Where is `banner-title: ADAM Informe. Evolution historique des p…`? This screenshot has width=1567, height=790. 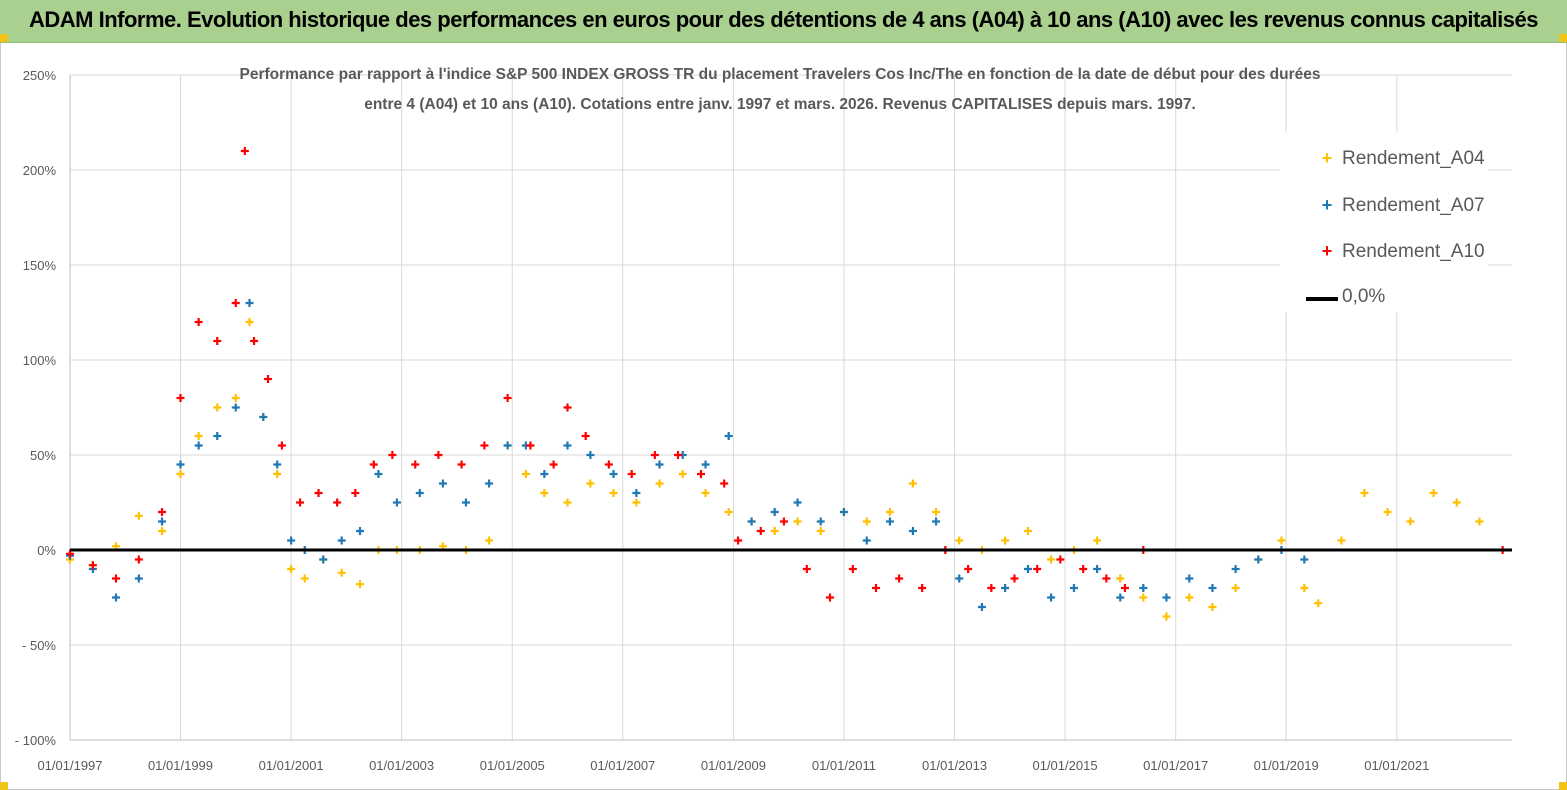 banner-title: ADAM Informe. Evolution historique des p… is located at coordinates (783, 19).